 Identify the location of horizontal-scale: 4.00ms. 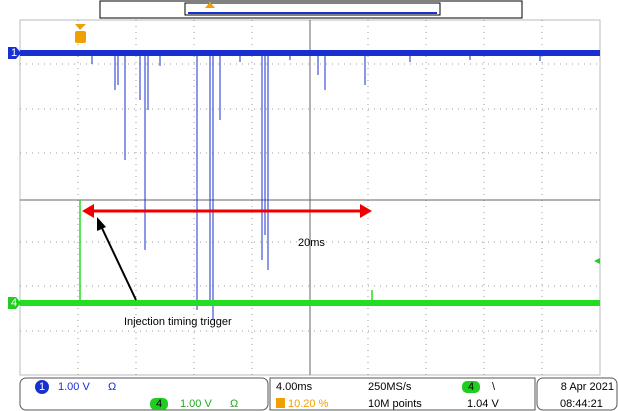
(294, 387).